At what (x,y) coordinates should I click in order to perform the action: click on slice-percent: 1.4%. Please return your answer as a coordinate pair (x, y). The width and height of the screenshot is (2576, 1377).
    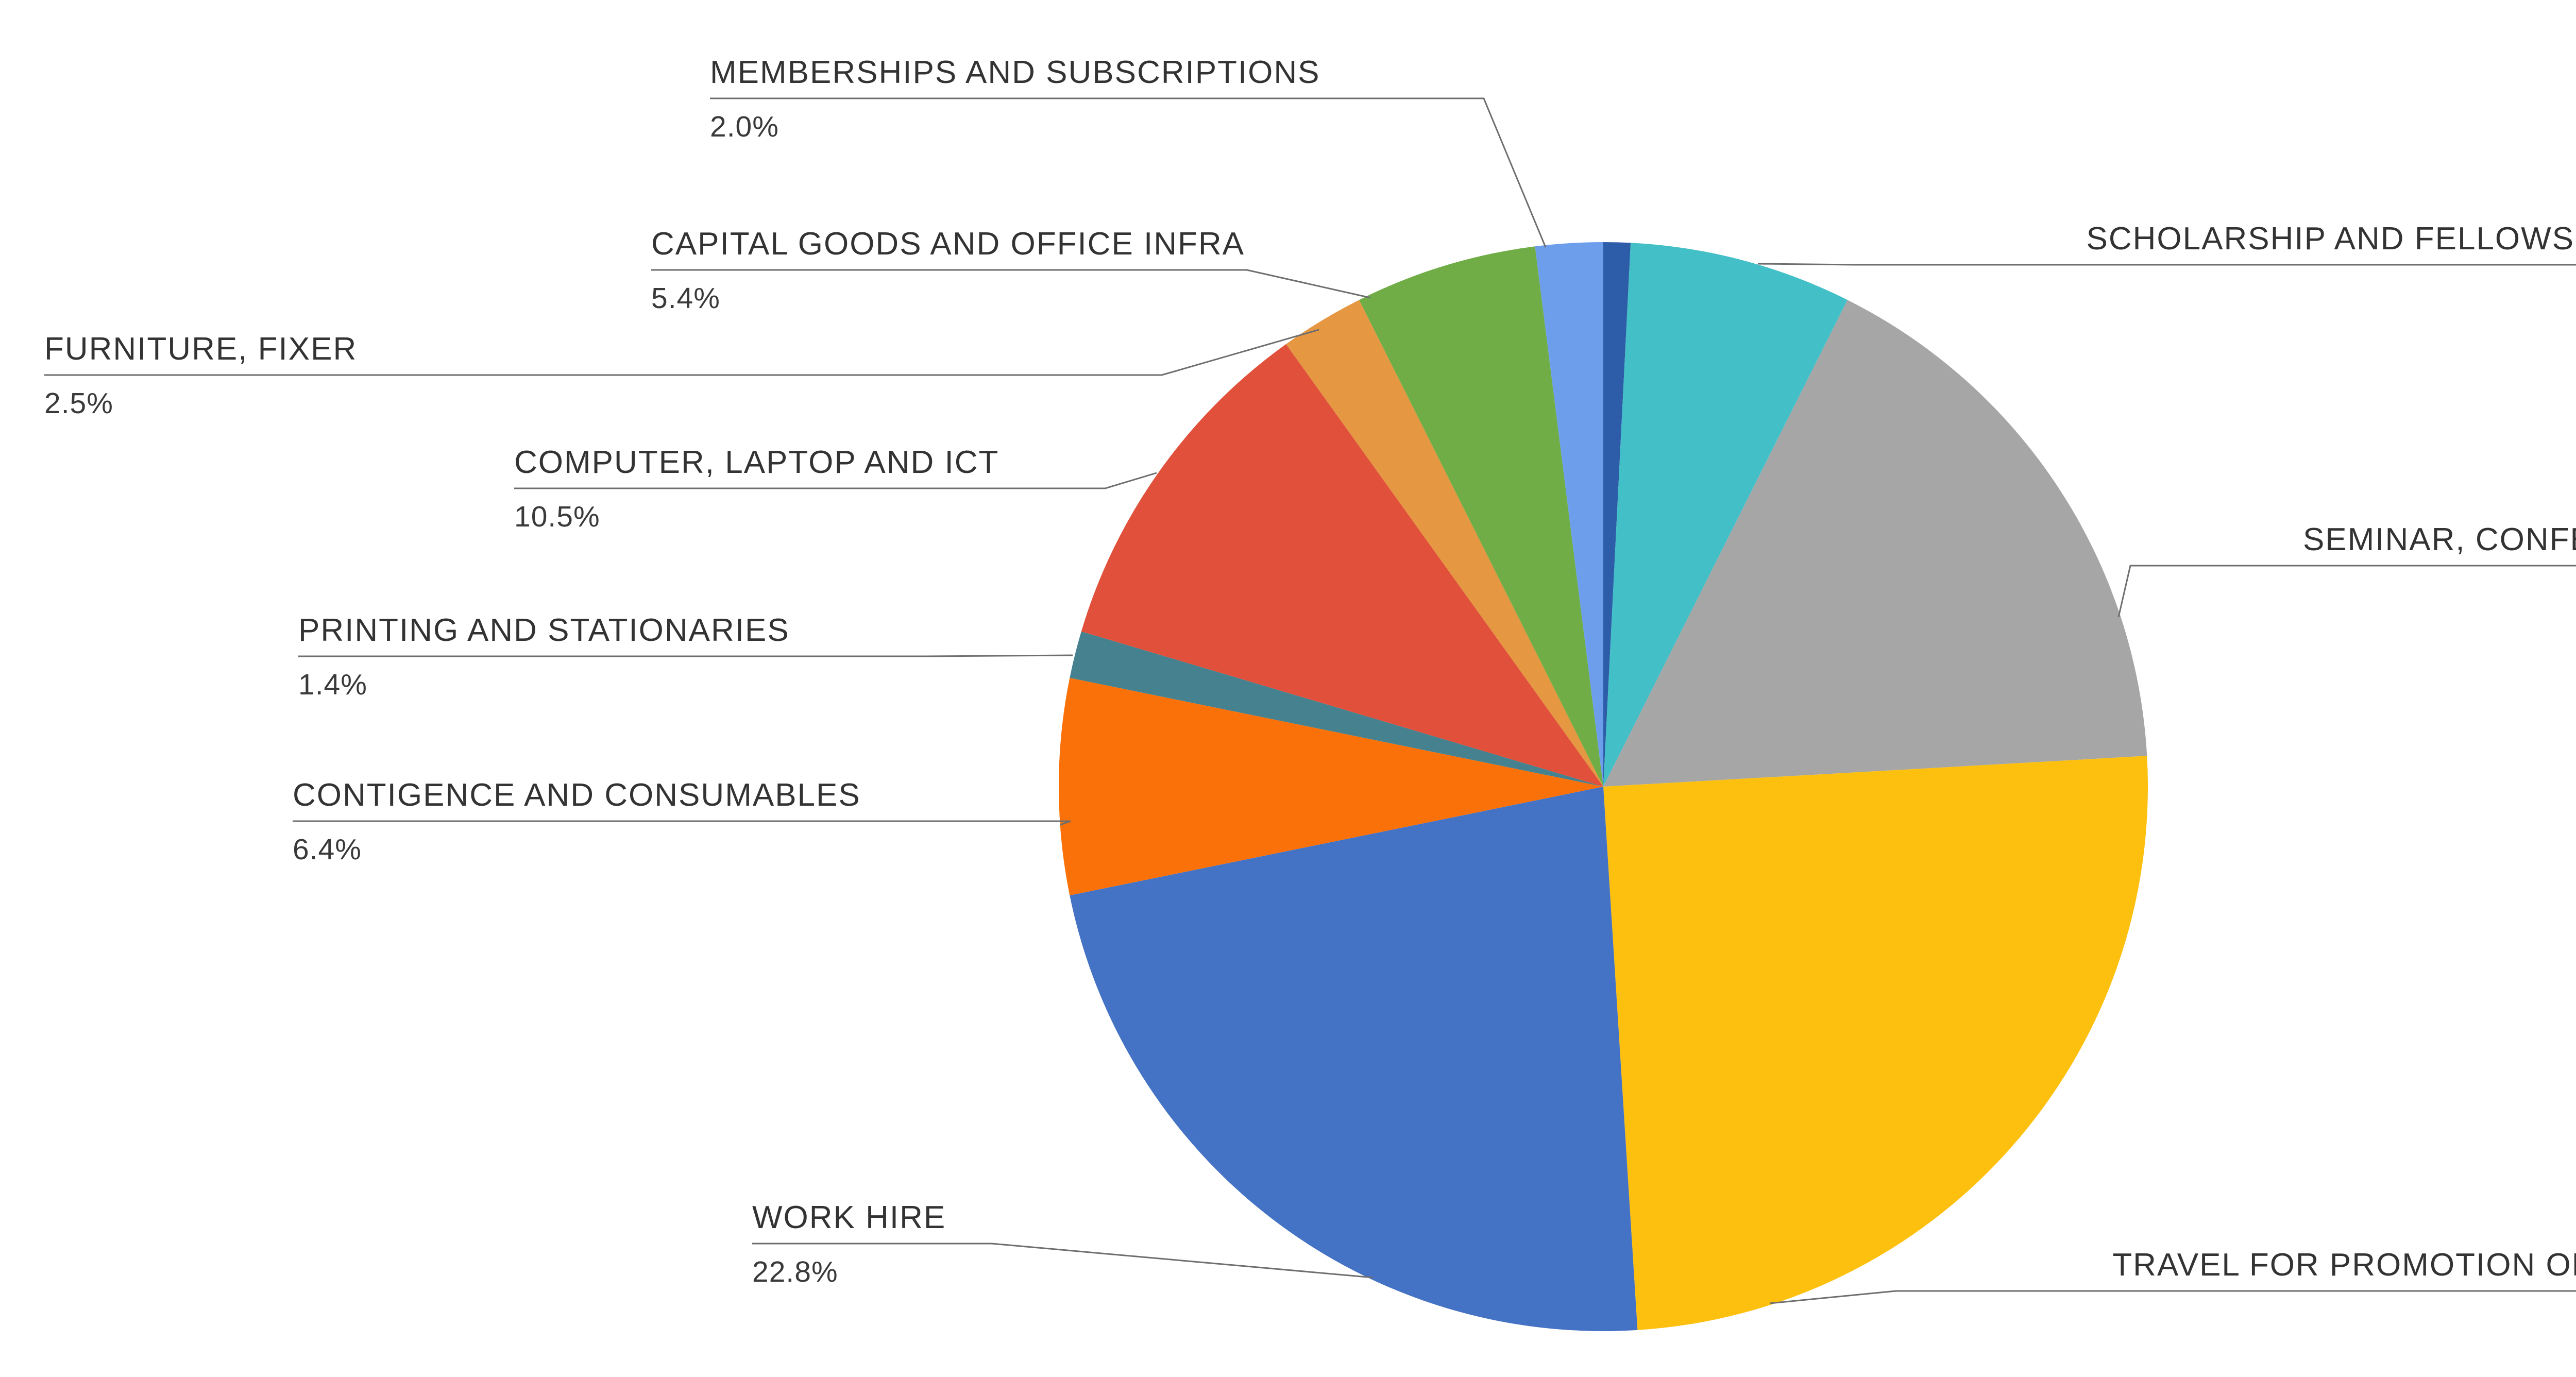
    Looking at the image, I should click on (332, 684).